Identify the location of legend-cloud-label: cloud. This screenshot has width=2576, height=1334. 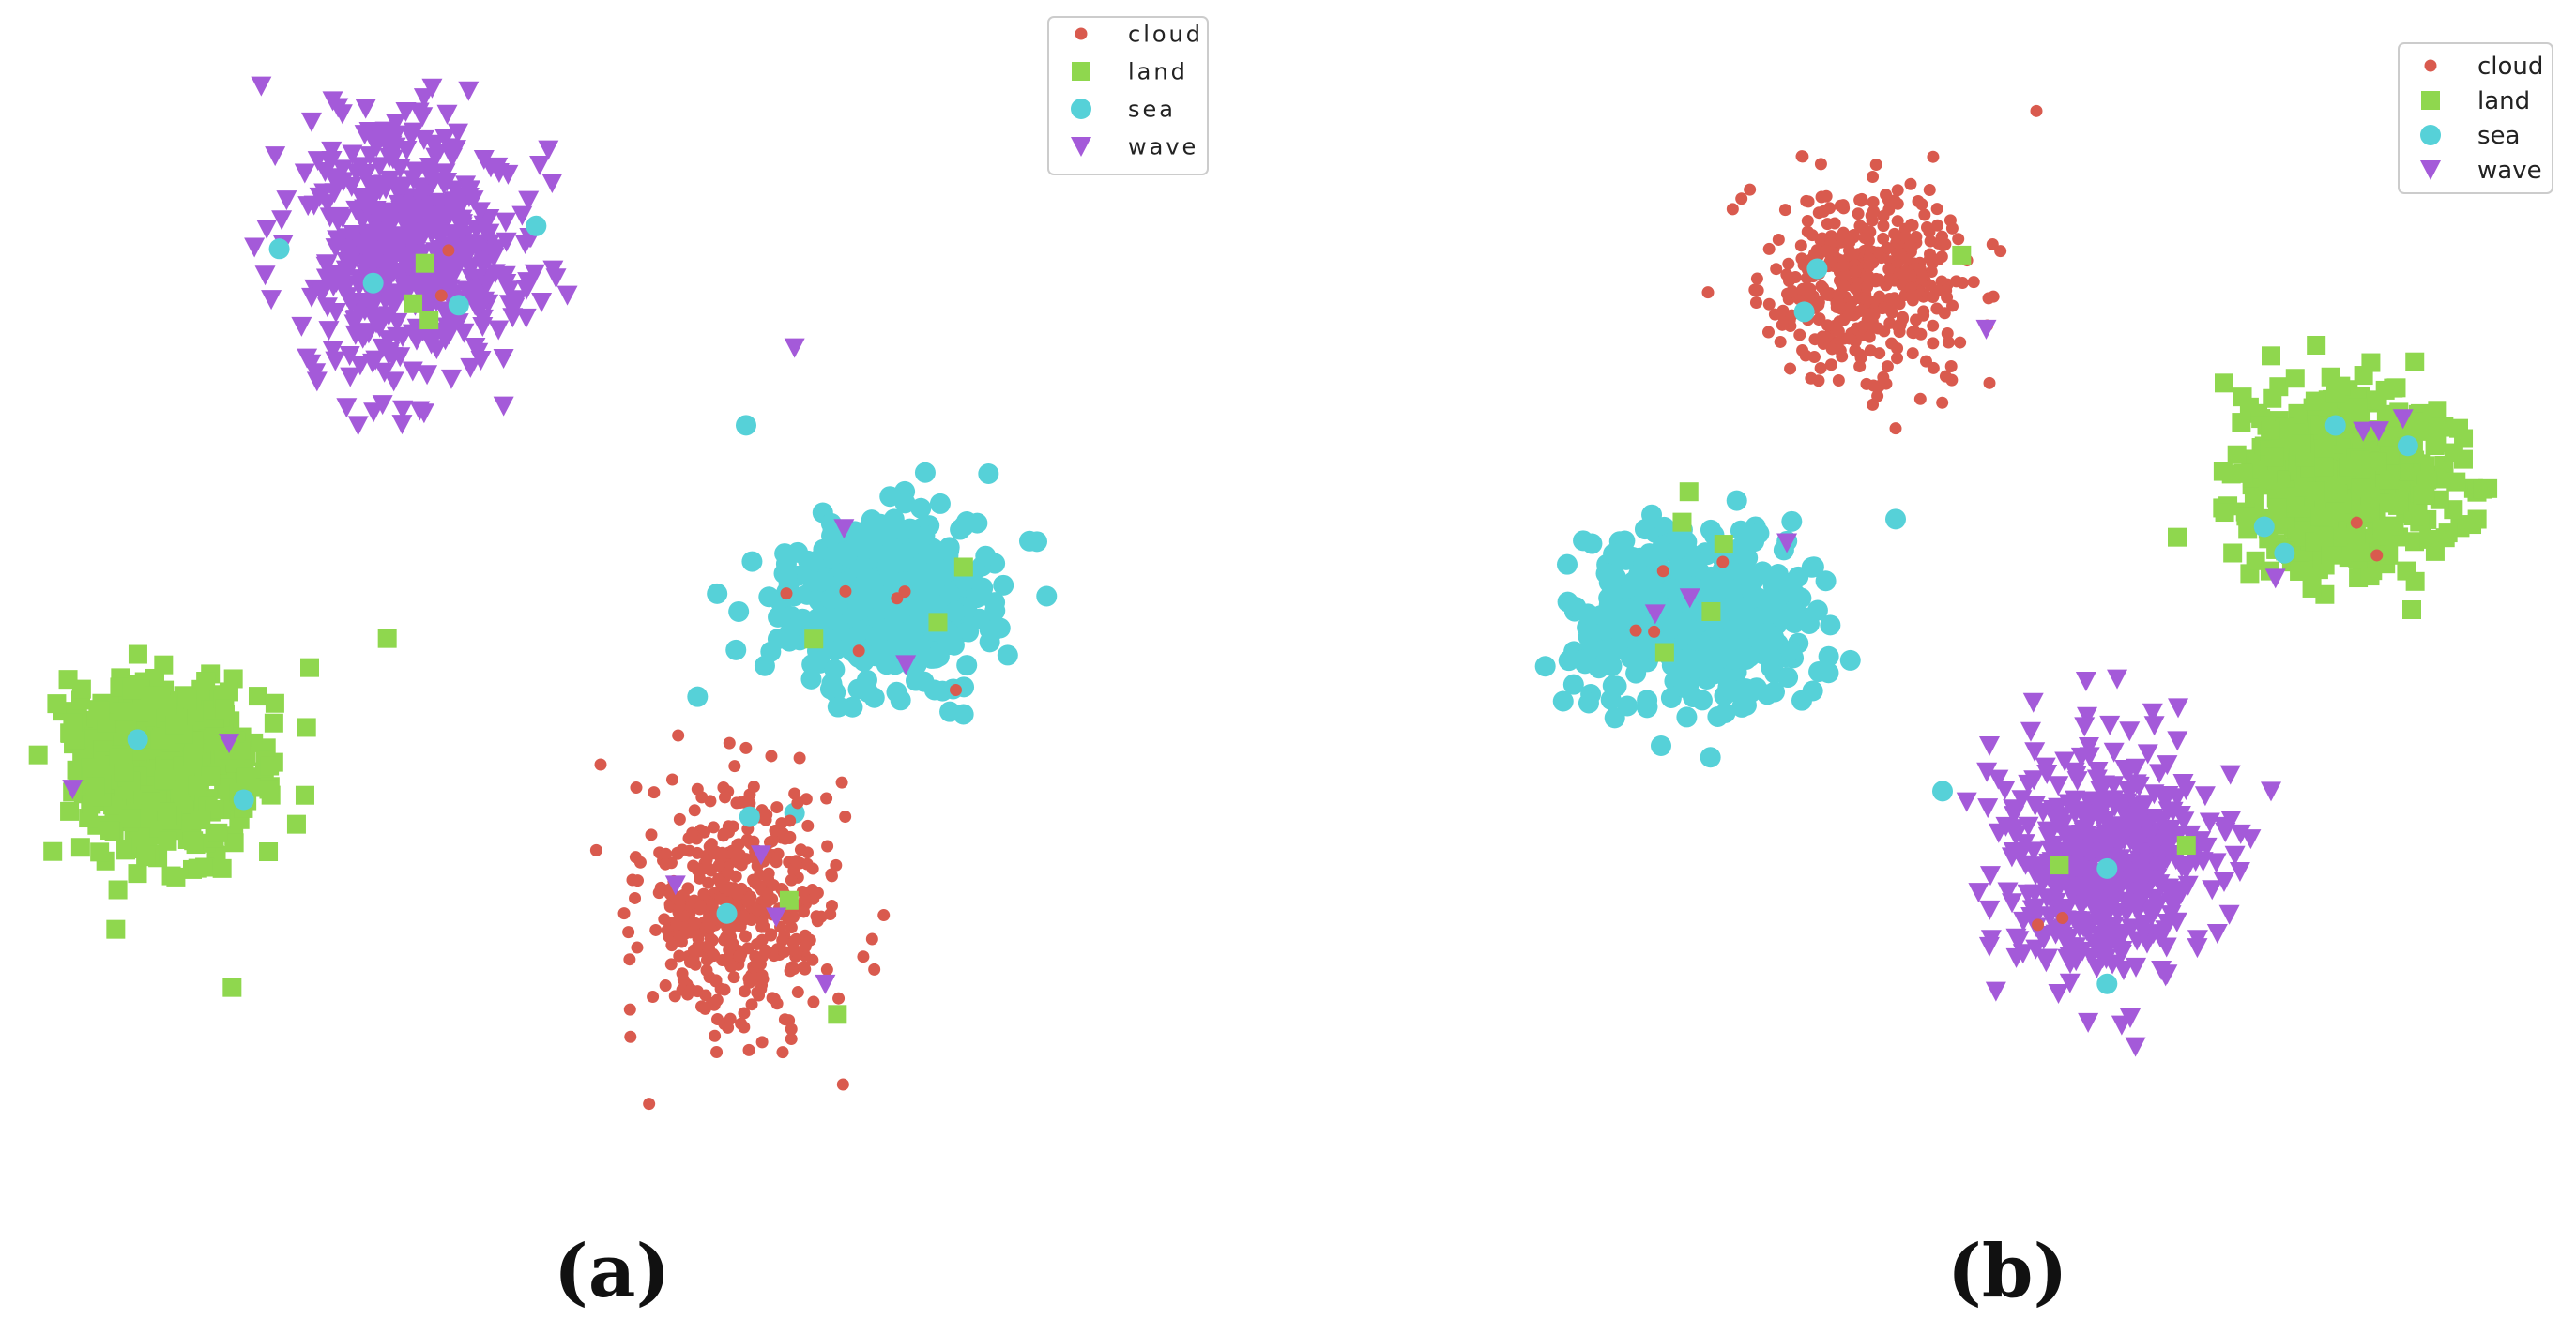
(1165, 34).